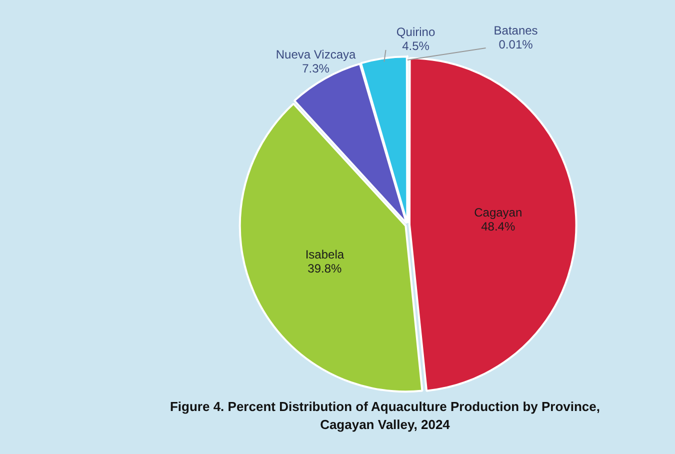 The height and width of the screenshot is (454, 675). Describe the element at coordinates (498, 227) in the screenshot. I see `data-label: 48.4%` at that location.